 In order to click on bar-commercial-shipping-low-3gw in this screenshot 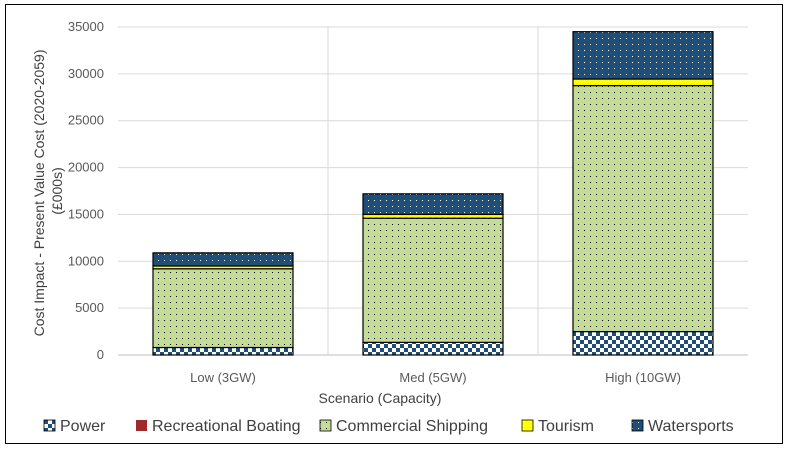, I will do `click(223, 308)`.